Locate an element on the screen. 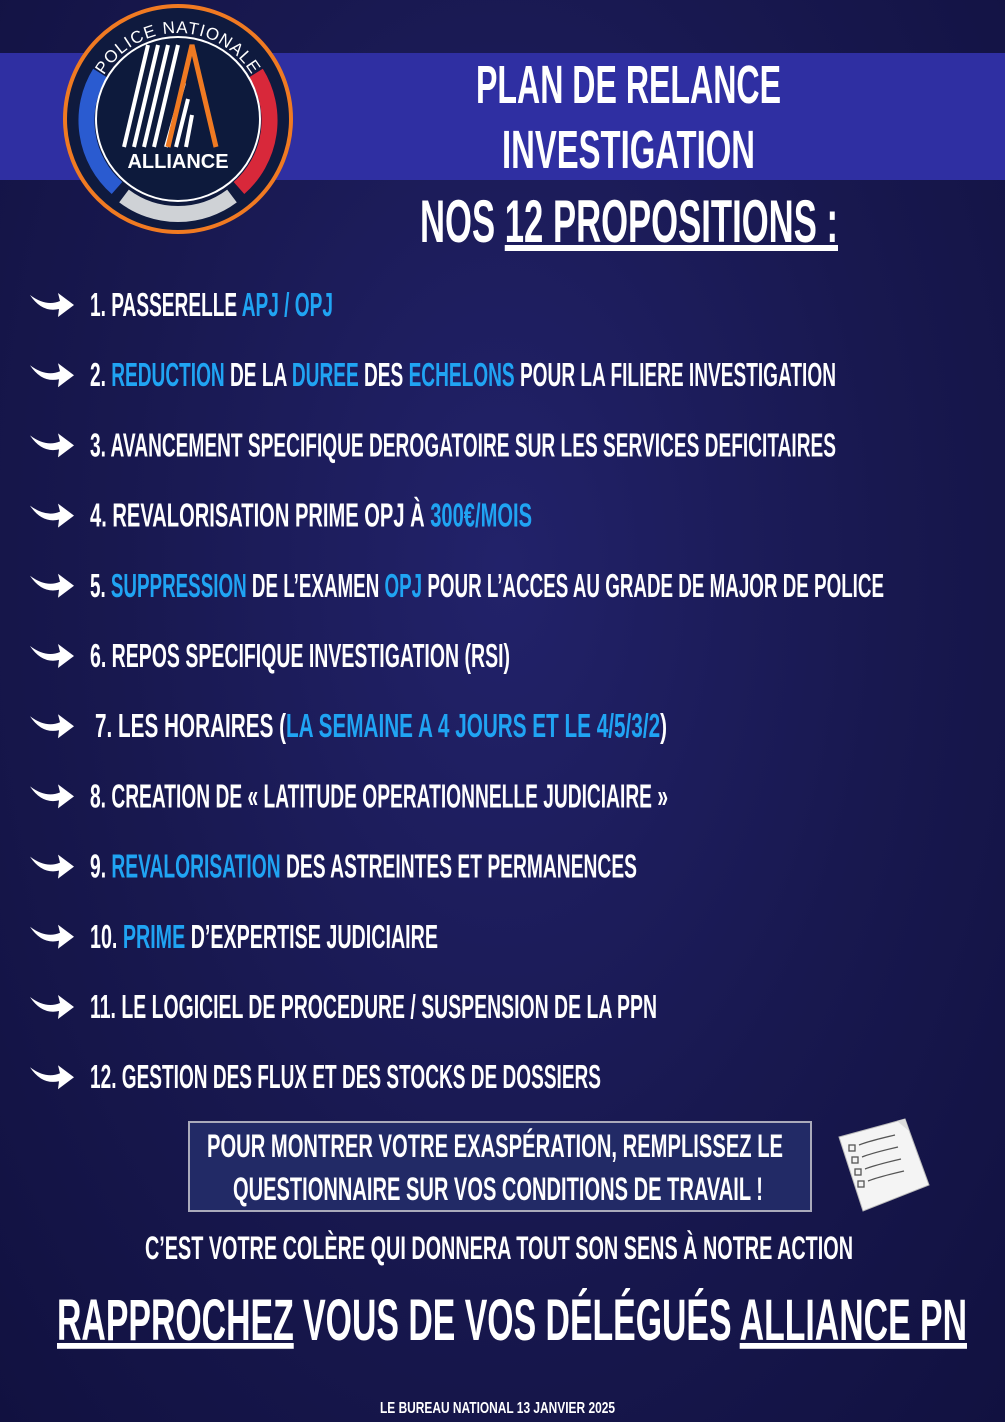 This screenshot has width=1005, height=1422. highlighted-text: PRIME is located at coordinates (154, 936).